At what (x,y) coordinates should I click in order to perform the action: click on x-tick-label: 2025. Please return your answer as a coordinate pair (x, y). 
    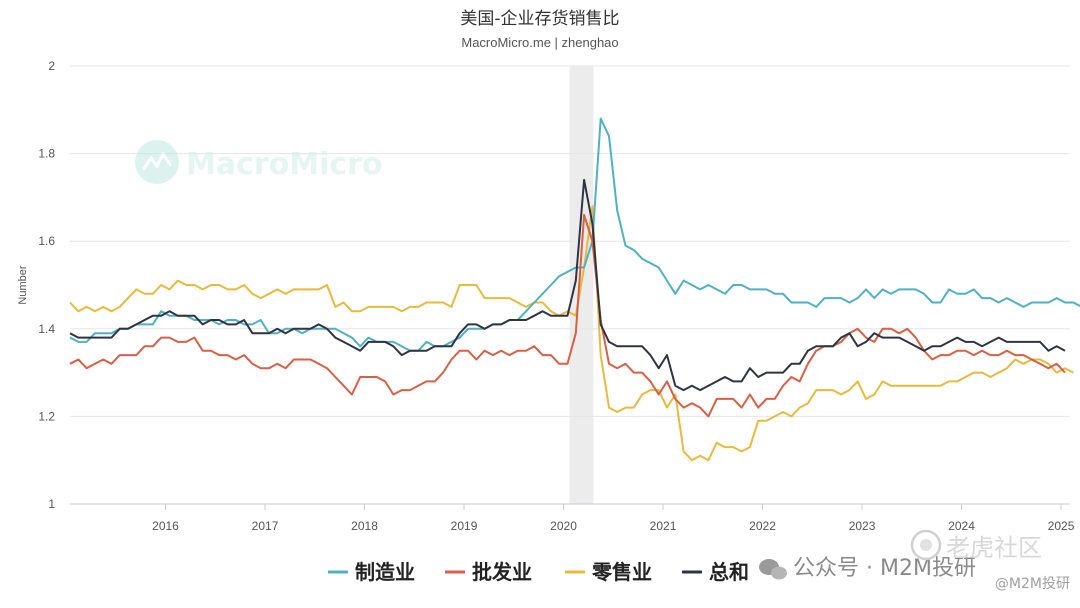
    Looking at the image, I should click on (1061, 526).